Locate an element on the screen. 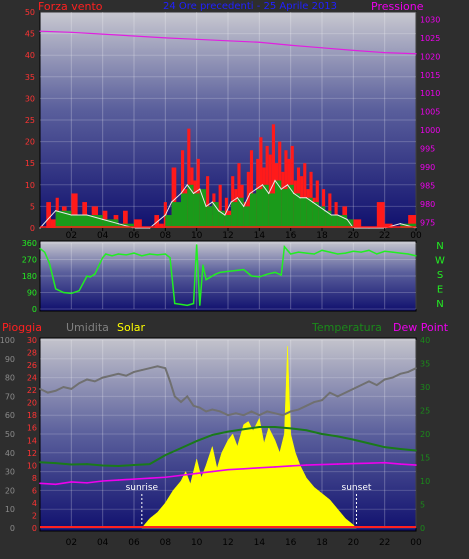  humidity-tick-label: 10 is located at coordinates (10, 509).